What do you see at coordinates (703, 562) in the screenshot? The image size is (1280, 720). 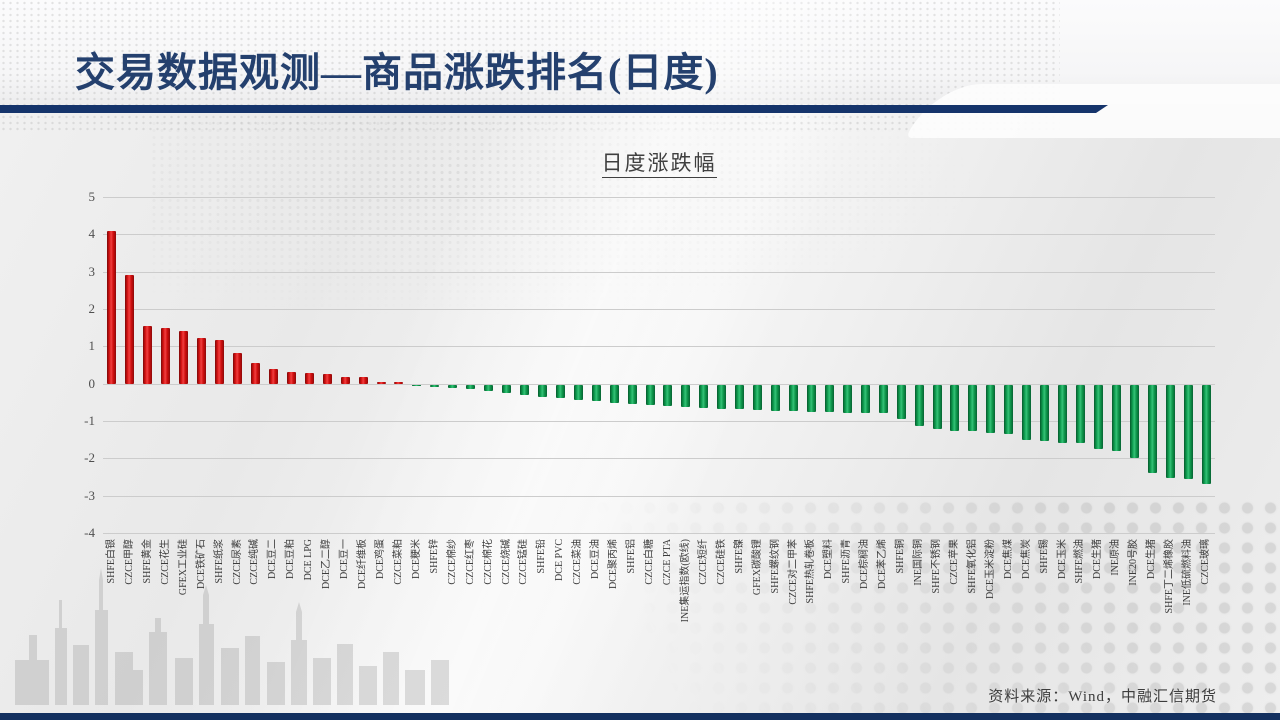 I see `x-axis-label: CZCE短纤` at bounding box center [703, 562].